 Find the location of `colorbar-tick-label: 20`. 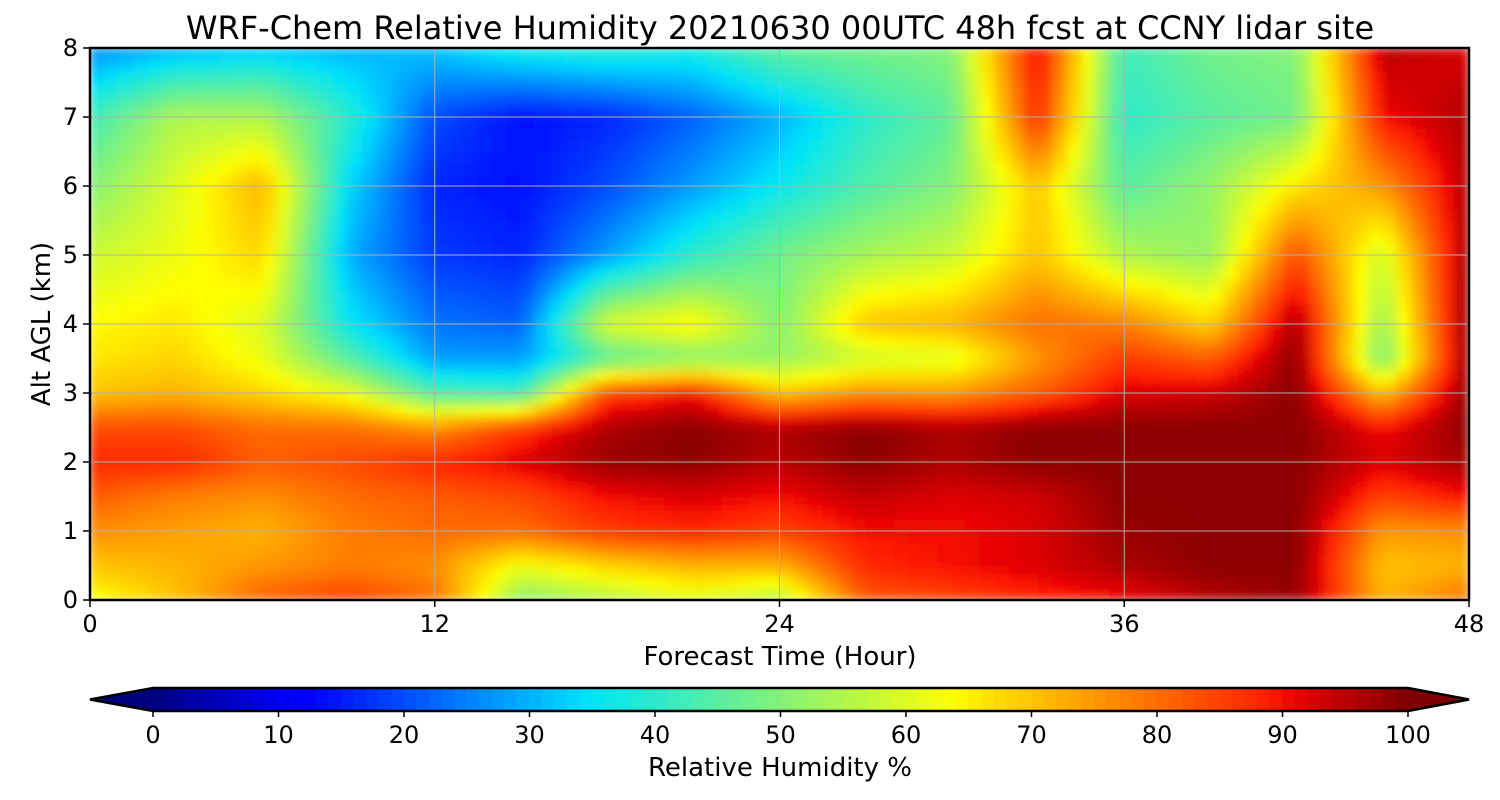

colorbar-tick-label: 20 is located at coordinates (404, 735).